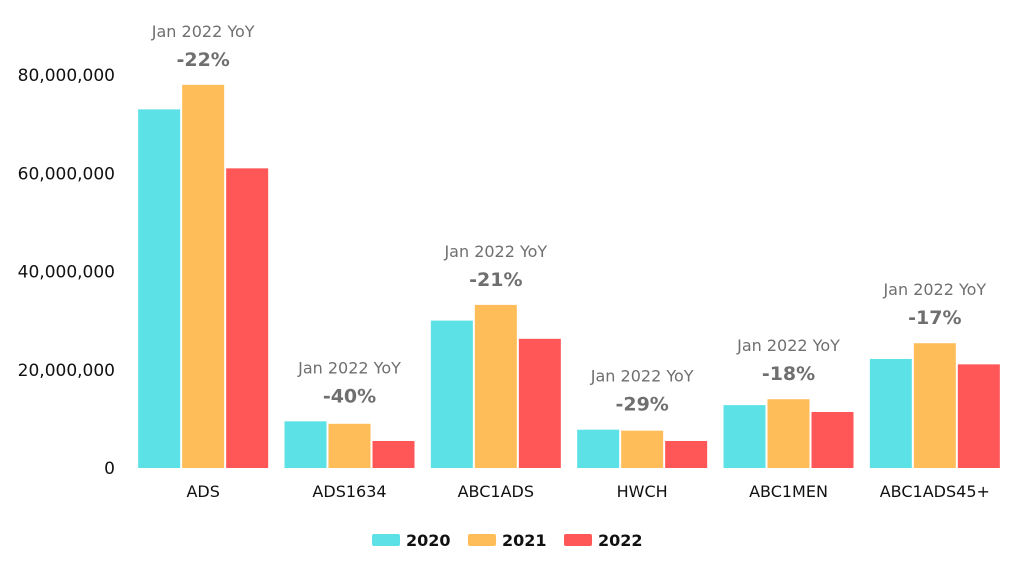 The height and width of the screenshot is (576, 1024). What do you see at coordinates (935, 491) in the screenshot?
I see `category-label: ABC1ADS45+` at bounding box center [935, 491].